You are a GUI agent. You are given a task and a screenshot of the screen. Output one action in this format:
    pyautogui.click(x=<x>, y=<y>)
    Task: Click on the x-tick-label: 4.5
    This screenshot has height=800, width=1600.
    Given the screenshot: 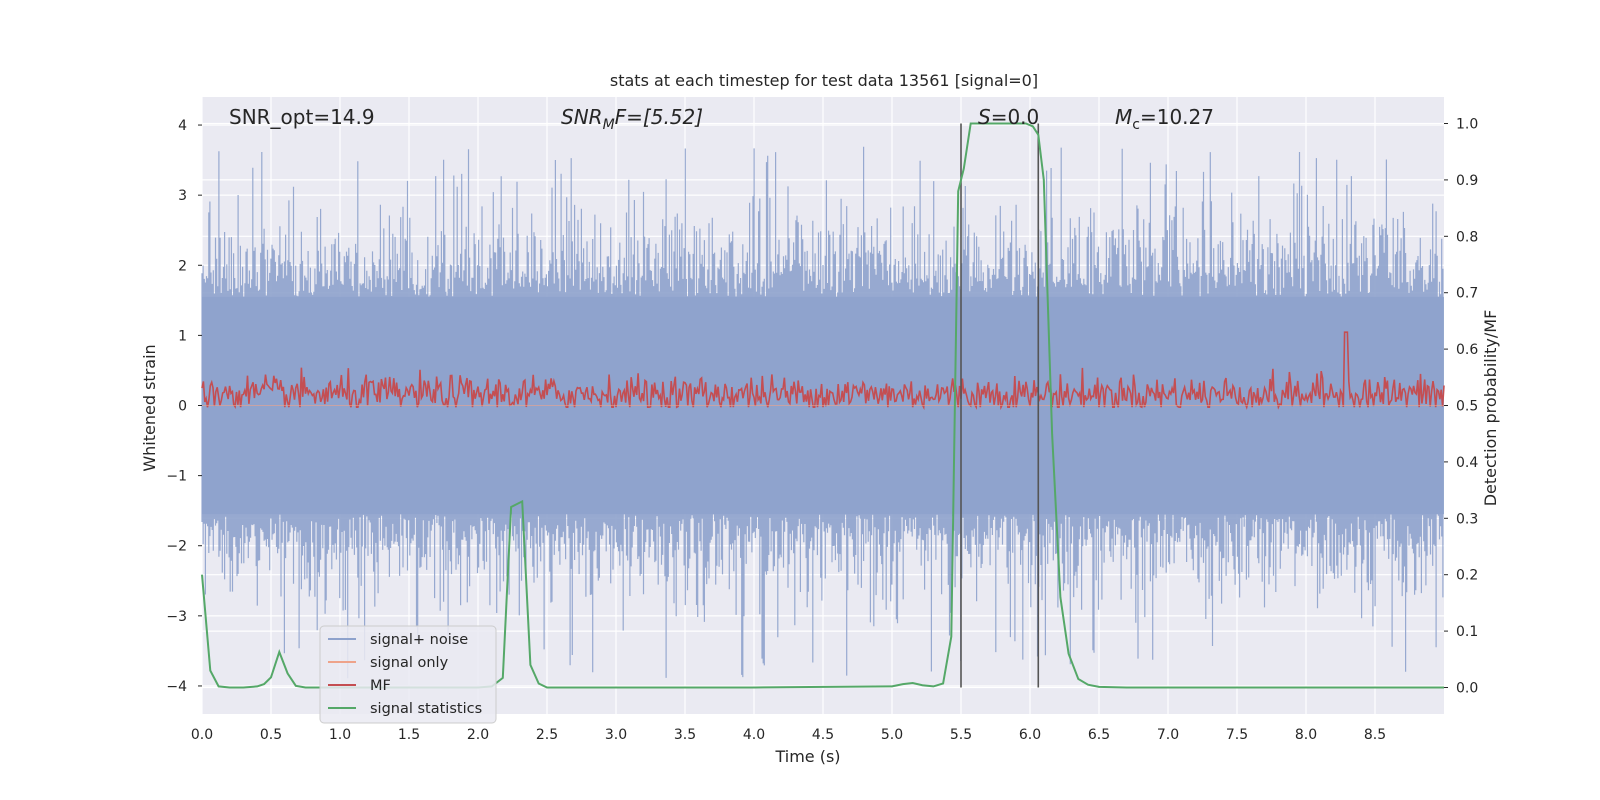 What is the action you would take?
    pyautogui.click(x=823, y=735)
    